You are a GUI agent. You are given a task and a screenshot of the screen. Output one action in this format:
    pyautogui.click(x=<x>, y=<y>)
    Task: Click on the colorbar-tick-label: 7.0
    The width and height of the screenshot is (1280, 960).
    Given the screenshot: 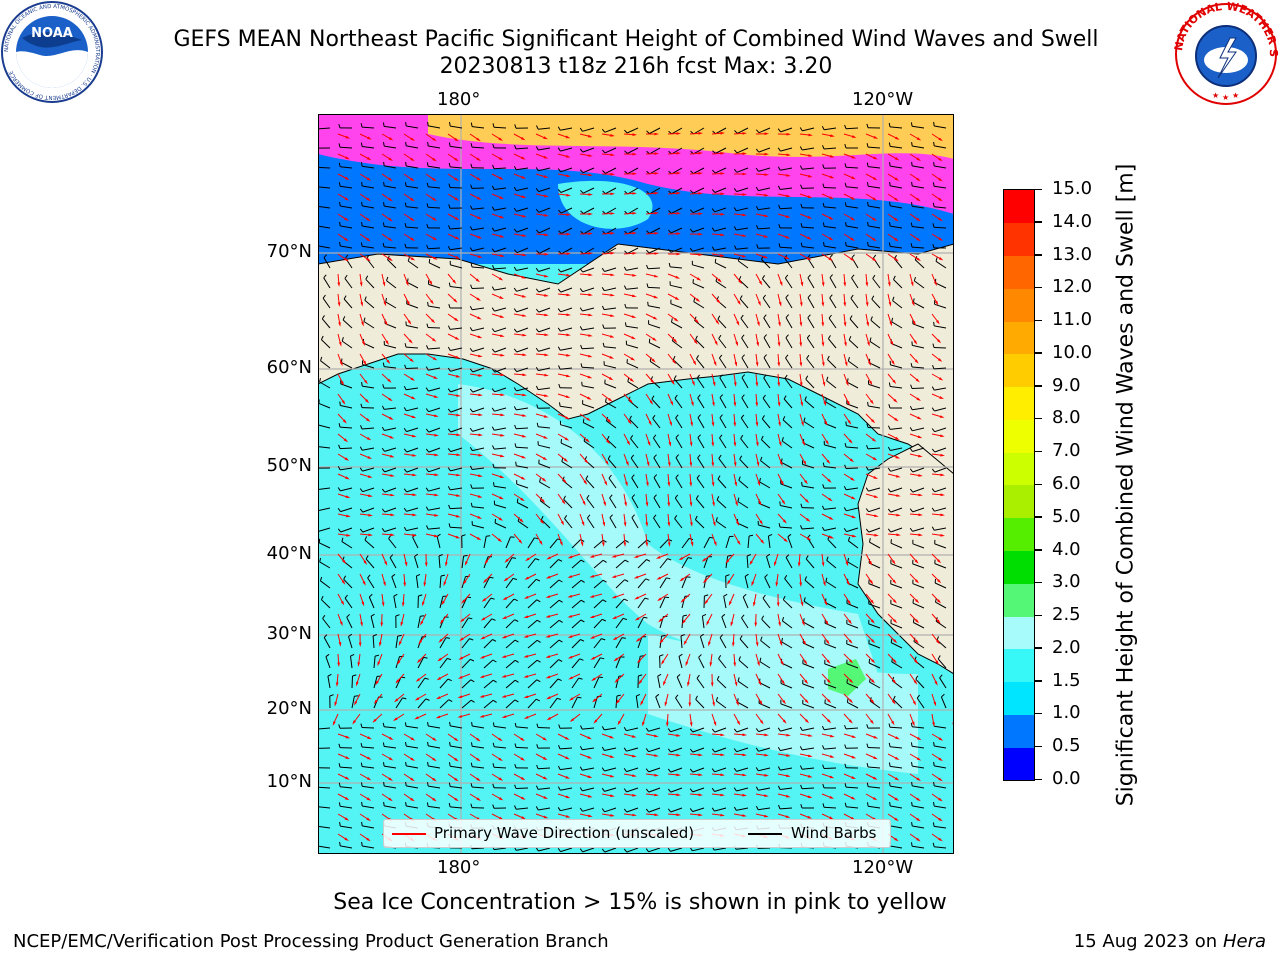 What is the action you would take?
    pyautogui.click(x=1066, y=451)
    